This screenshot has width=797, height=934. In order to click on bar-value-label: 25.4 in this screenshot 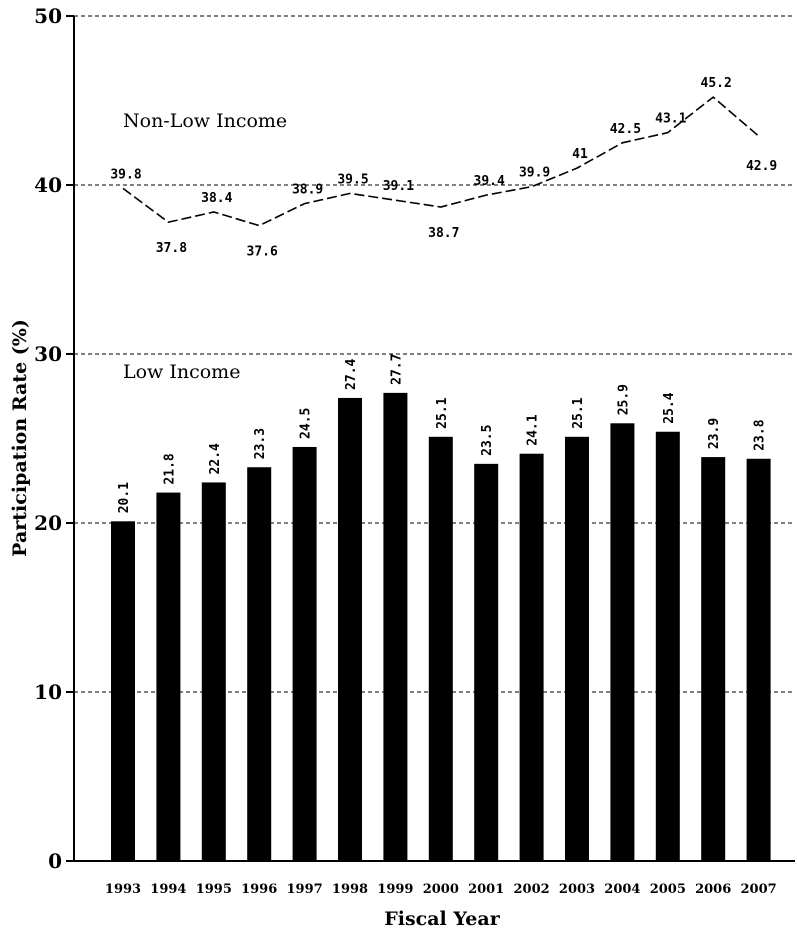, I will do `click(669, 407)`.